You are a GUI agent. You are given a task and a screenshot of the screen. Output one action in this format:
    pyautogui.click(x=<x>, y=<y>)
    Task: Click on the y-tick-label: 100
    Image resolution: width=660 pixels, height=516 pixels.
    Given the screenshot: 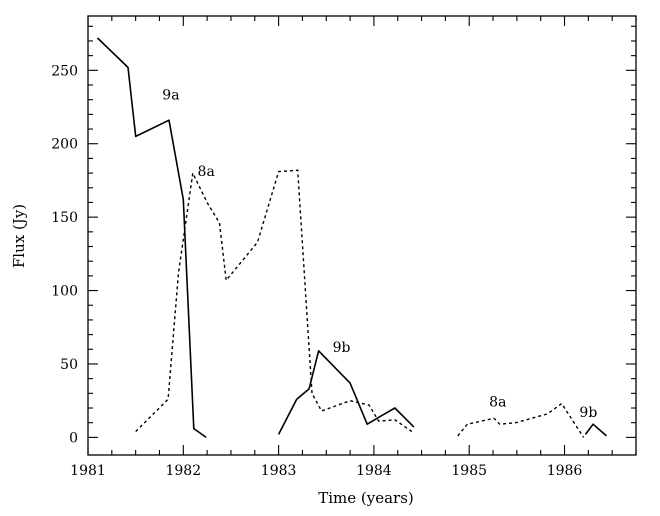 What is the action you would take?
    pyautogui.click(x=64, y=292)
    